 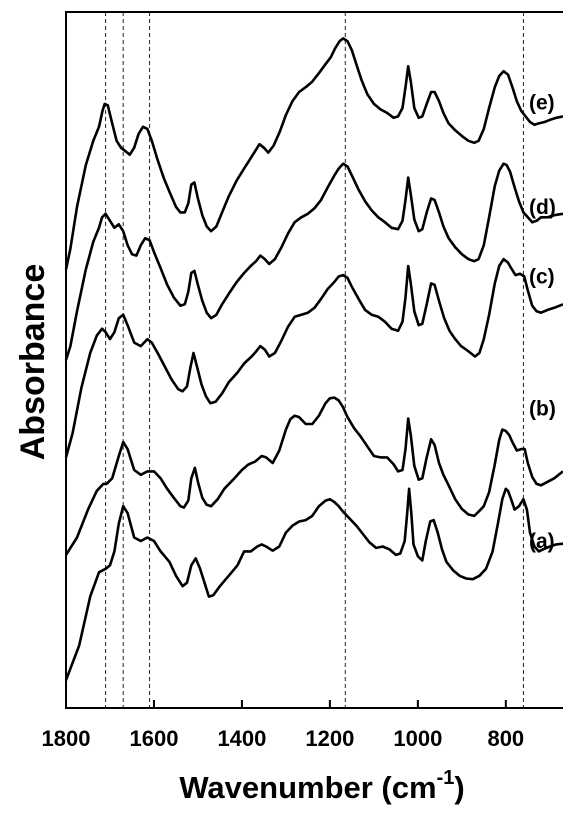 I want to click on y-axis-title: Absorbance, so click(x=33, y=362).